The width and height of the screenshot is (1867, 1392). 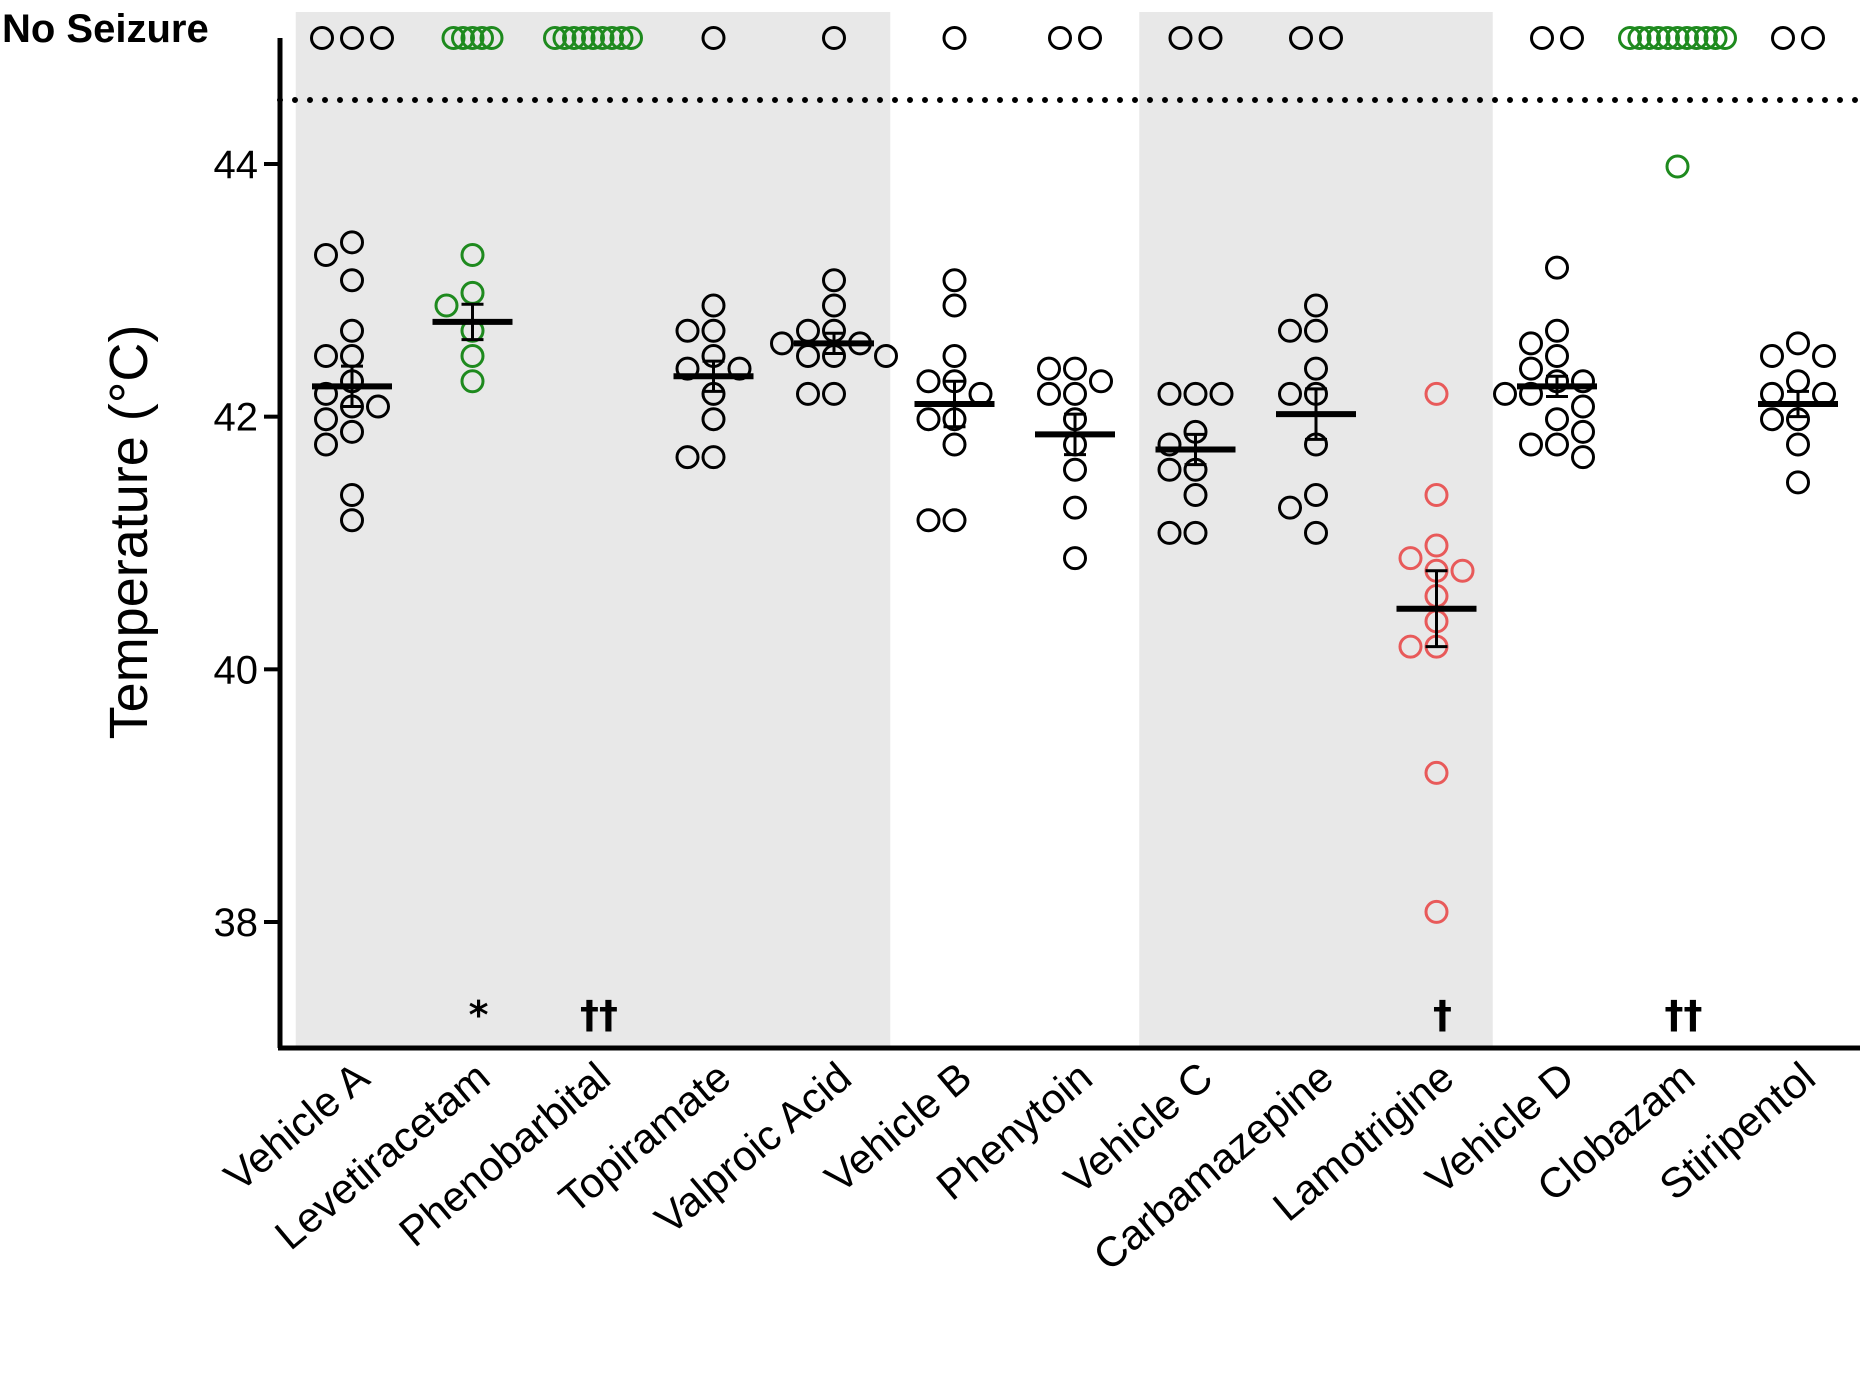 I want to click on y-tick-label: 38, so click(x=236, y=923).